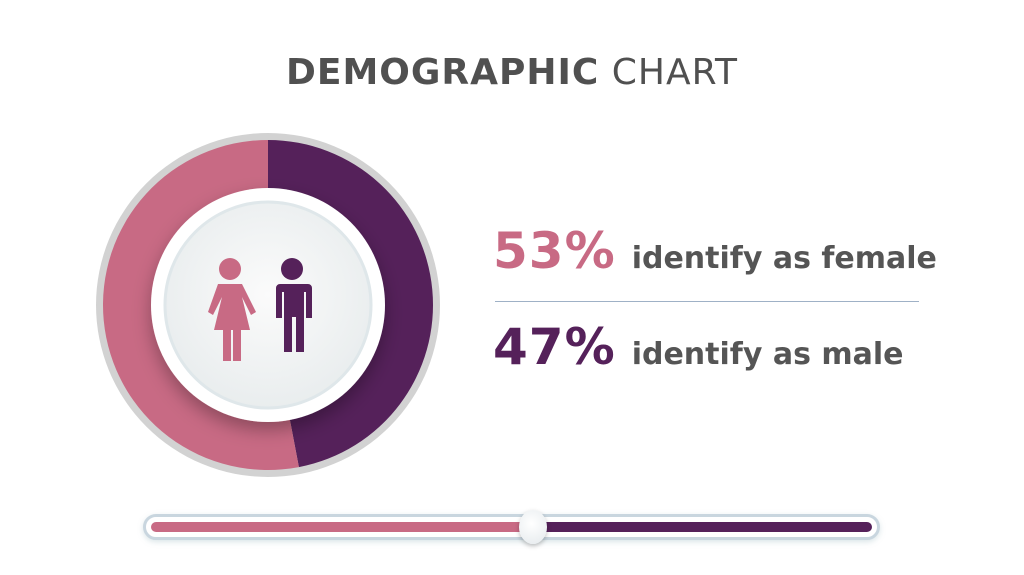 The height and width of the screenshot is (575, 1024). I want to click on inner-disk, so click(268, 305).